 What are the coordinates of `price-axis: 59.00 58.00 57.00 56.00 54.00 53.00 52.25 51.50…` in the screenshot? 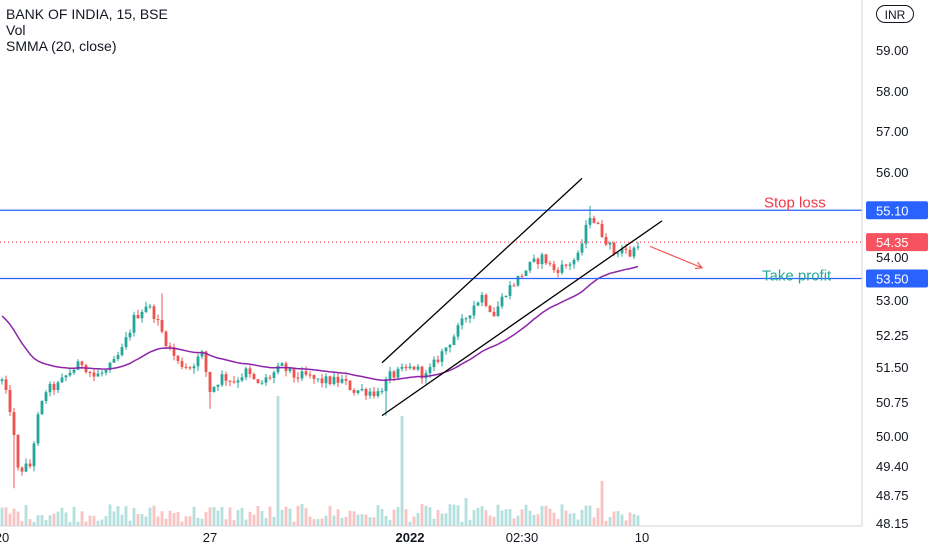 It's located at (885, 265).